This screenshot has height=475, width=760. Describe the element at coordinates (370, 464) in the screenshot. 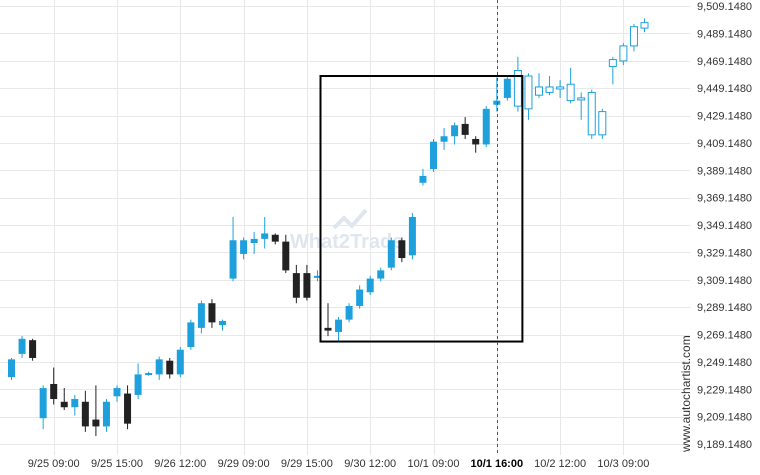

I see `x-tick-label: 9/30 12:00` at that location.